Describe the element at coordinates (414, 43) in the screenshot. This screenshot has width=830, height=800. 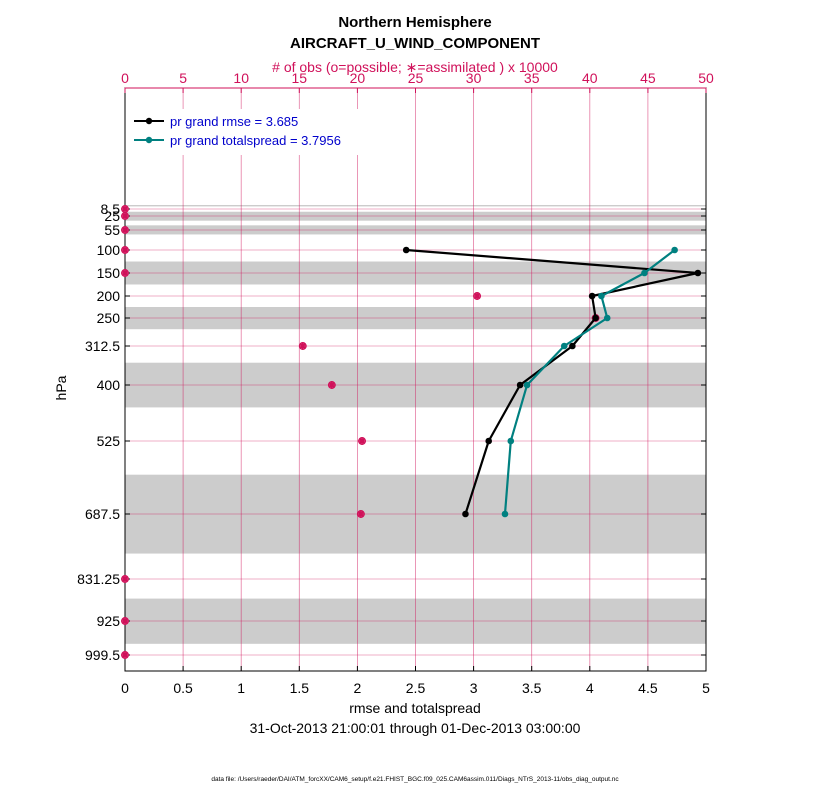
I see `chart-subtitle: AIRCRAFT_U_WIND_COMPONENT` at that location.